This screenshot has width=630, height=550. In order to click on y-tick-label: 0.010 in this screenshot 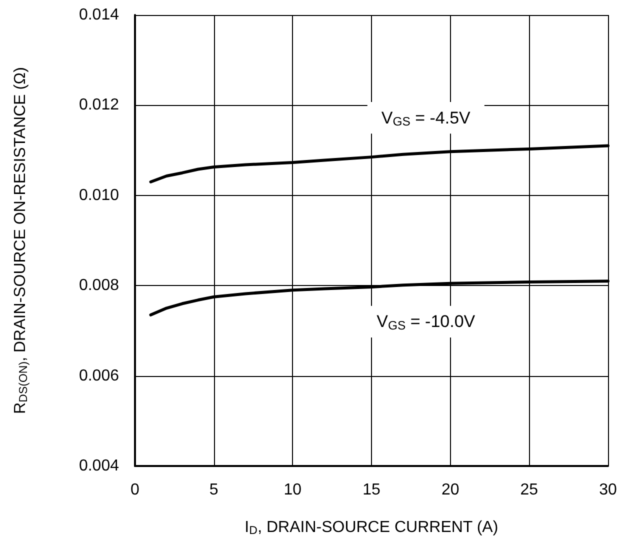, I will do `click(99, 195)`.